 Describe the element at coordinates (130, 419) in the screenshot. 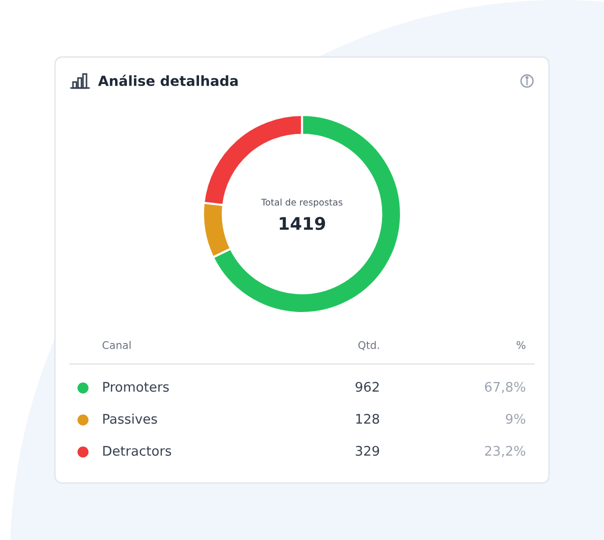

I see `legend-label: Passives` at that location.